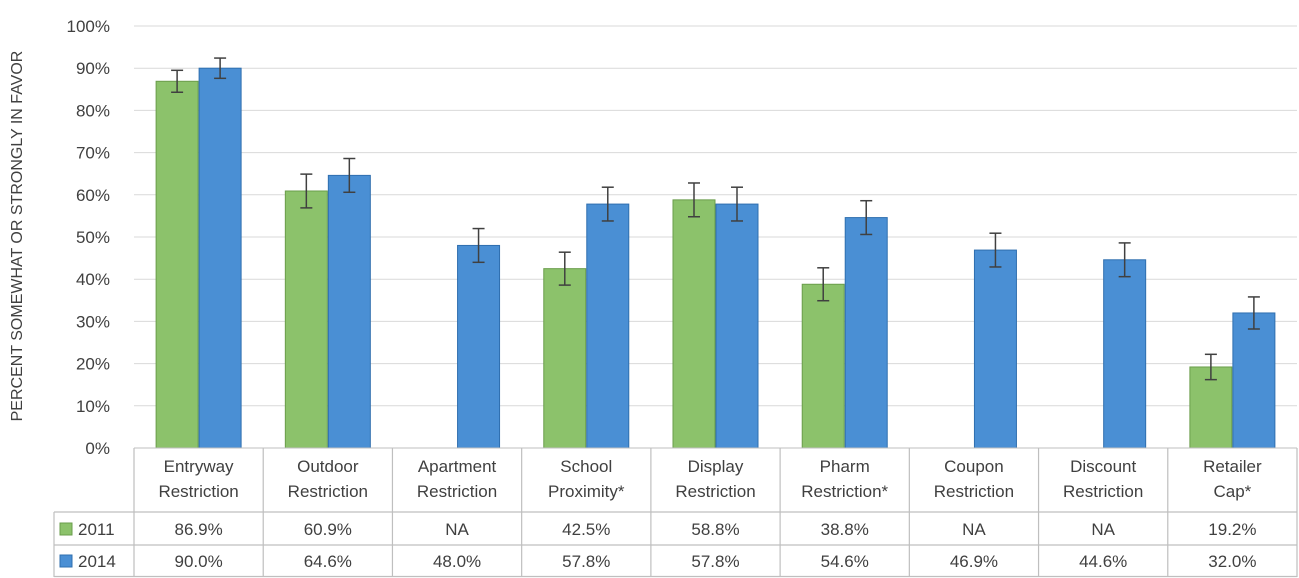 This screenshot has height=578, width=1299. I want to click on category-label-line: Entryway, so click(199, 466).